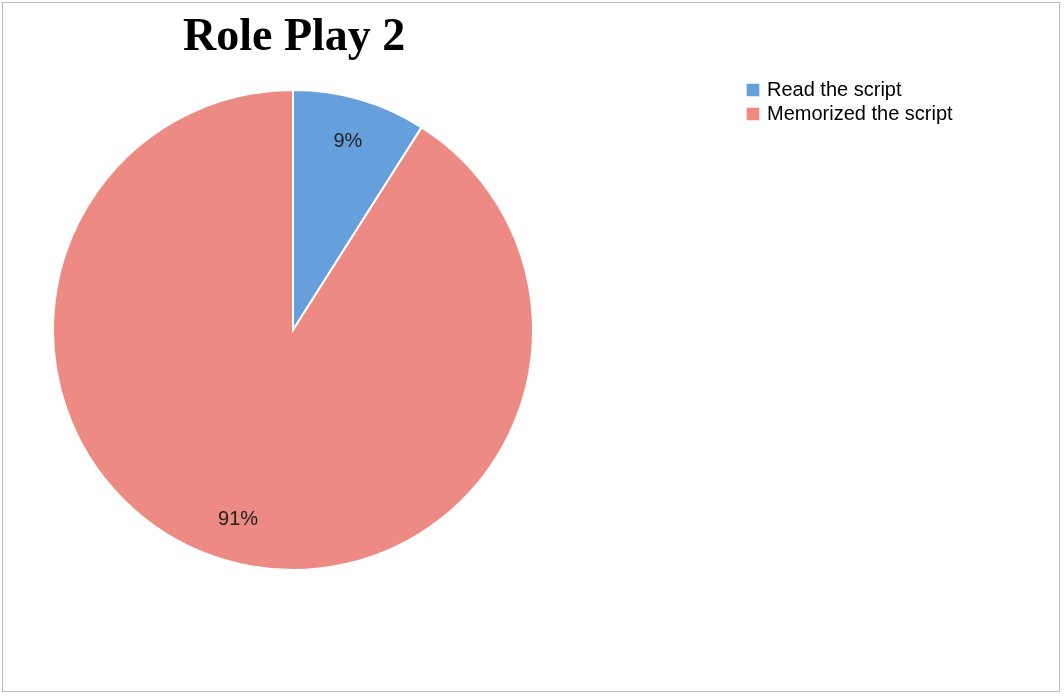  I want to click on data-label: 91%, so click(238, 517).